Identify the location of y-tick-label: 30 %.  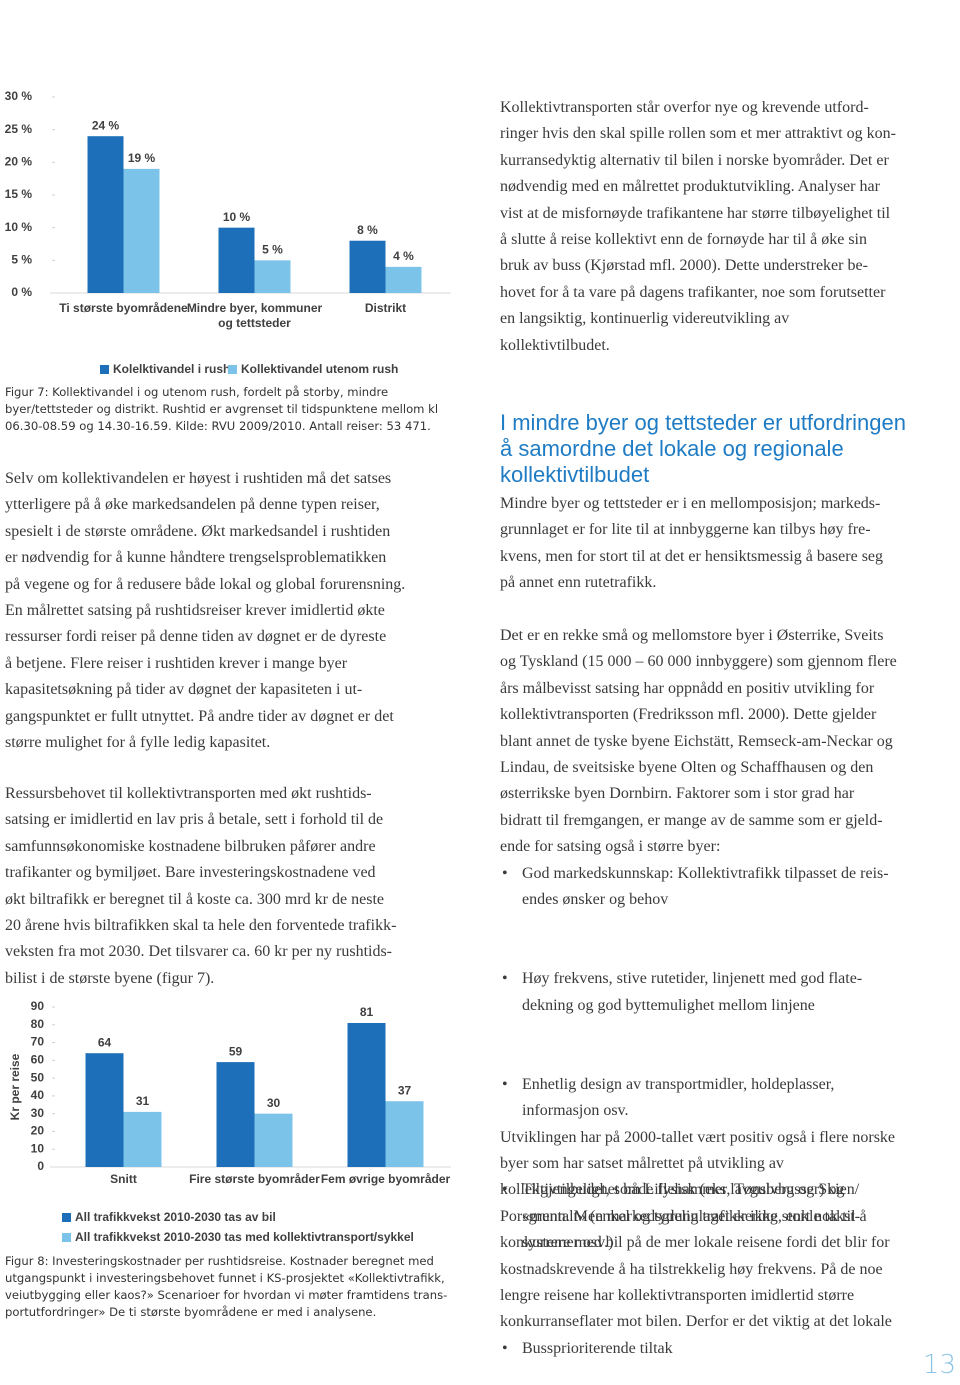
(19, 96).